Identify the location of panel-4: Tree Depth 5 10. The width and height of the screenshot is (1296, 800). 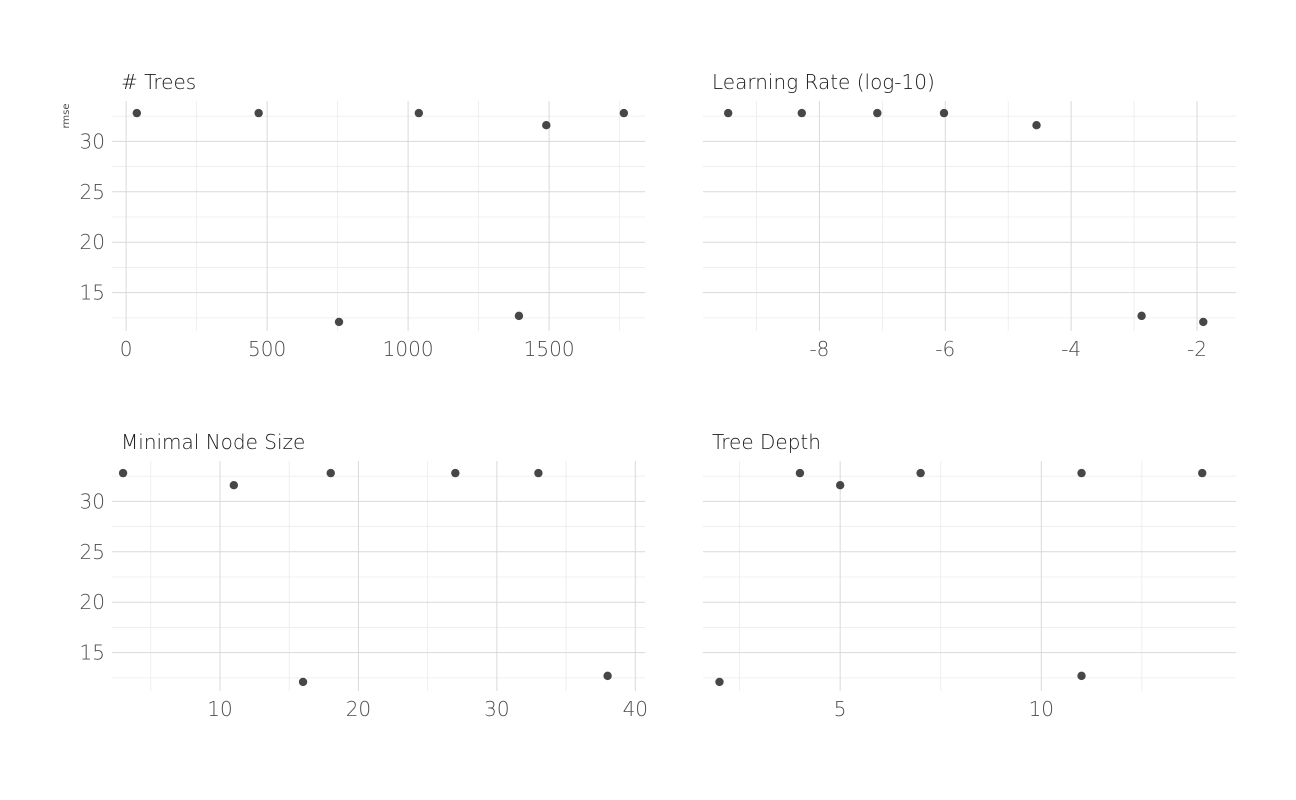
(969, 575).